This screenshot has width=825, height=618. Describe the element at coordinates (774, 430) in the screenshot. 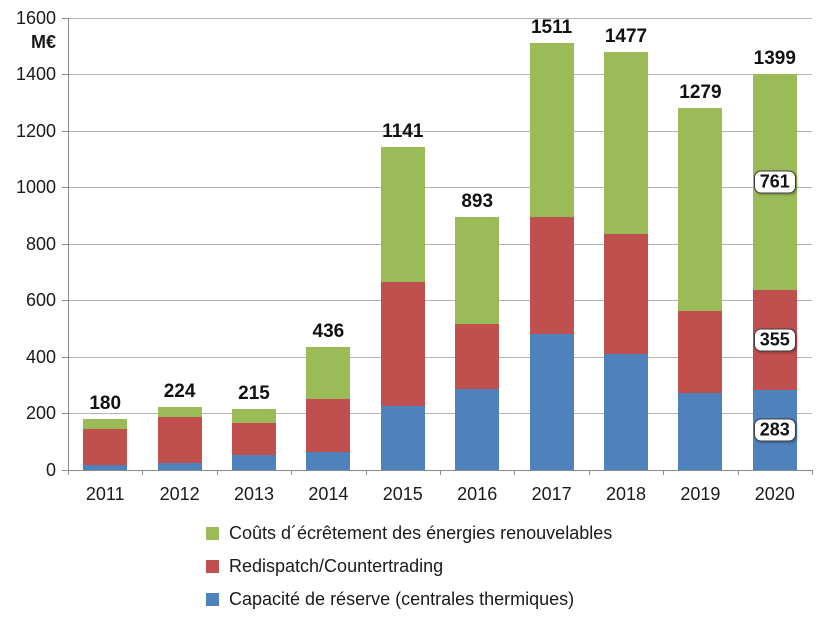

I see `segment-value-label: 283` at that location.